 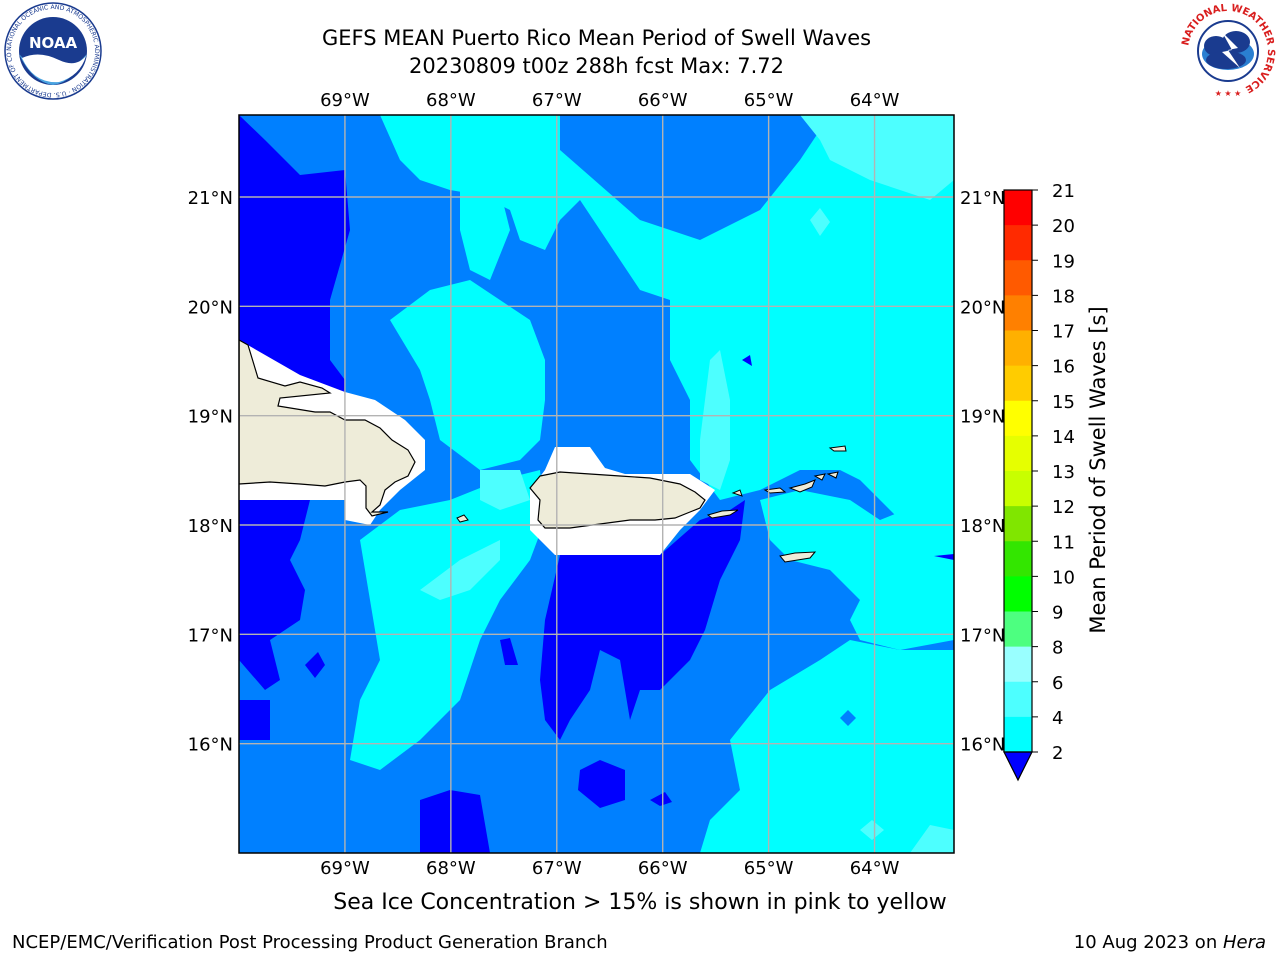 What do you see at coordinates (663, 100) in the screenshot?
I see `lon-label-top: 66°W` at bounding box center [663, 100].